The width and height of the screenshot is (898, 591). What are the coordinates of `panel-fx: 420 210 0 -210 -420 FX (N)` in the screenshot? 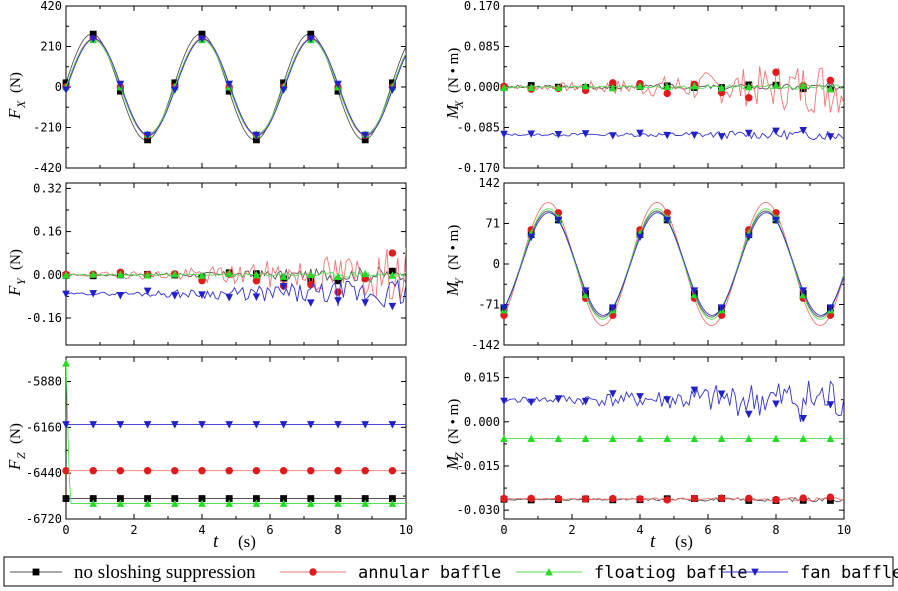 It's located at (206, 87).